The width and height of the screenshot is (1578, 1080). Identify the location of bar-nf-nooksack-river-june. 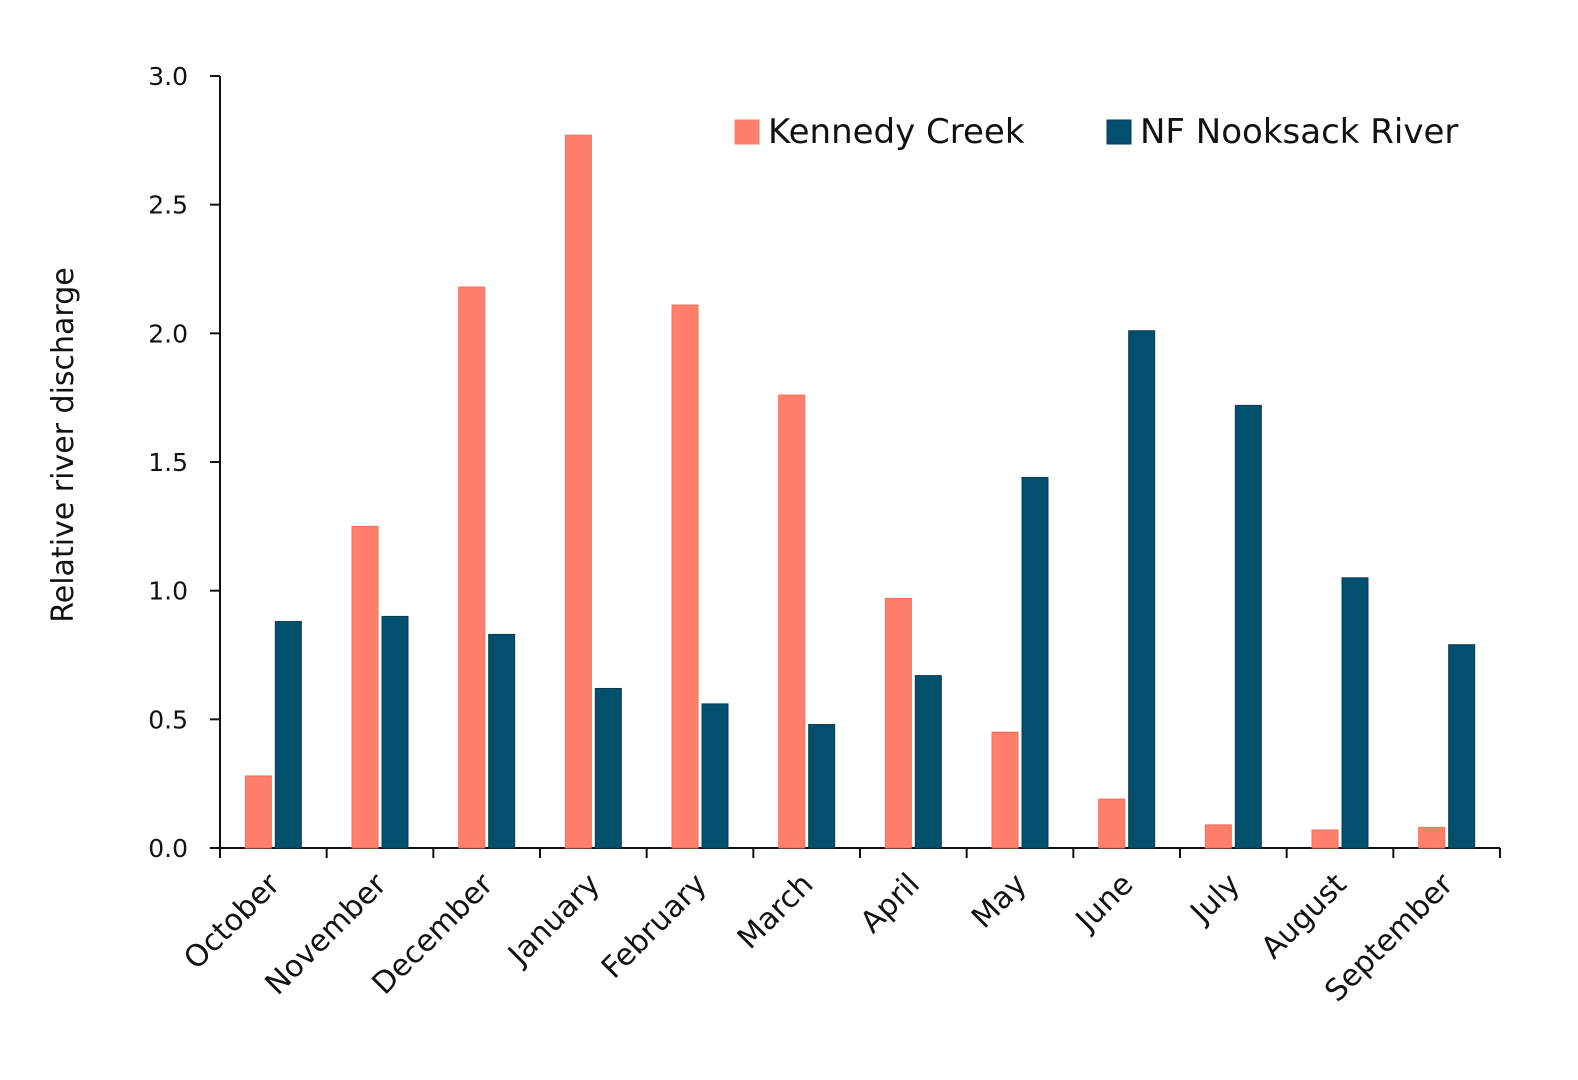
(1142, 589).